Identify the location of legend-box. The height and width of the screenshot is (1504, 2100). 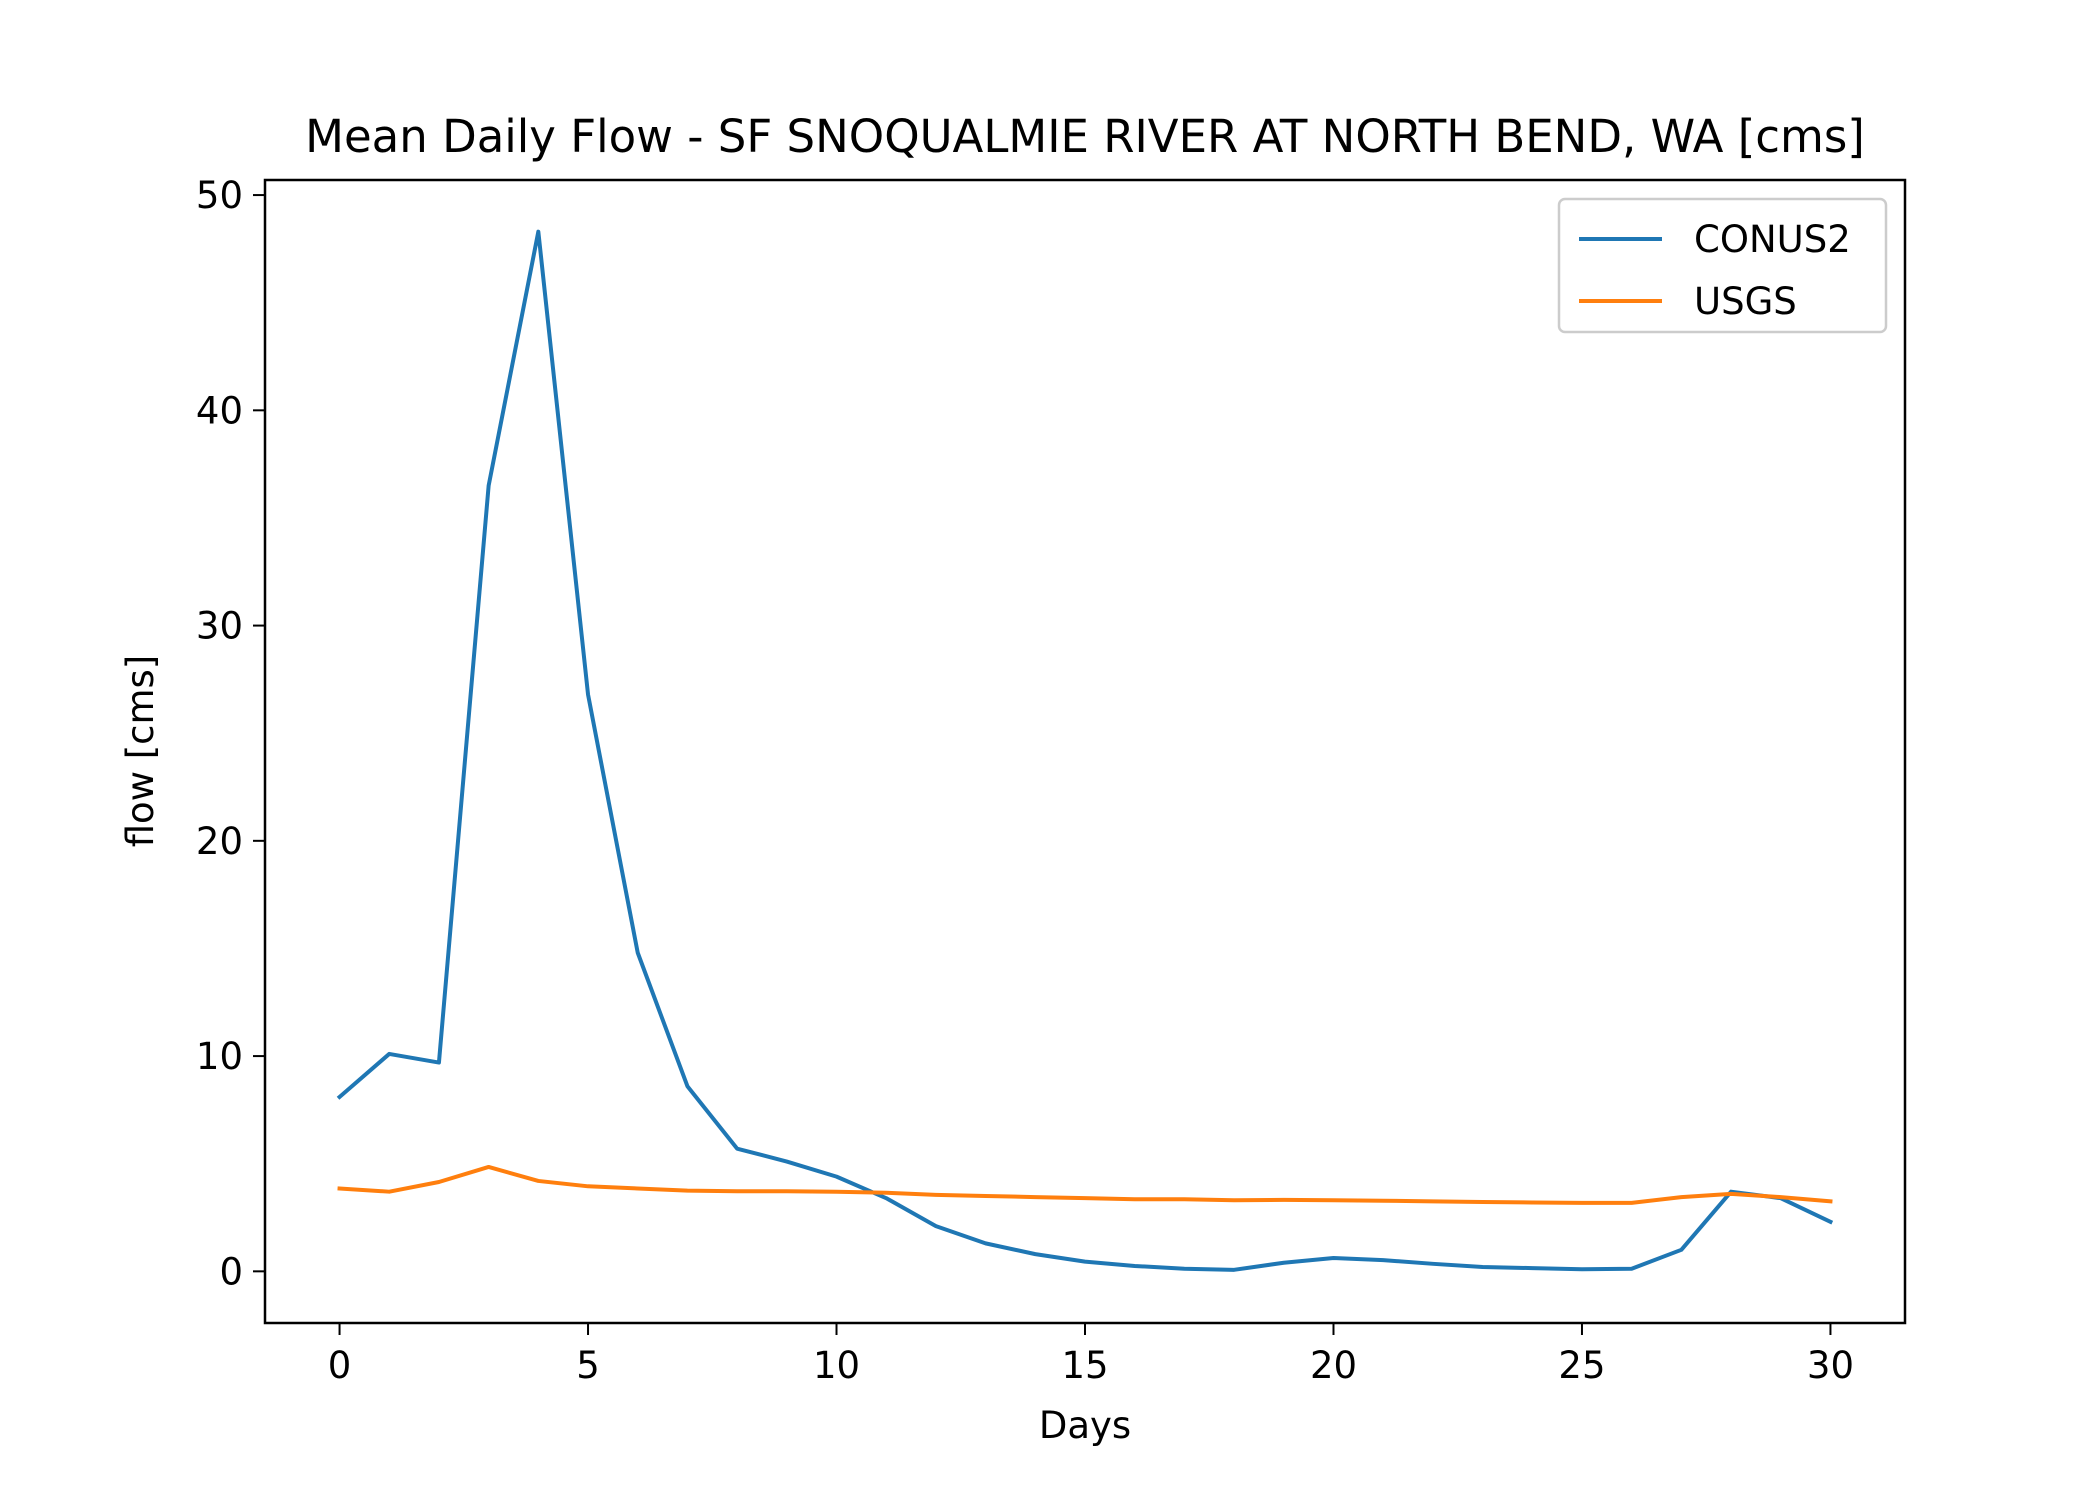
(1722, 265).